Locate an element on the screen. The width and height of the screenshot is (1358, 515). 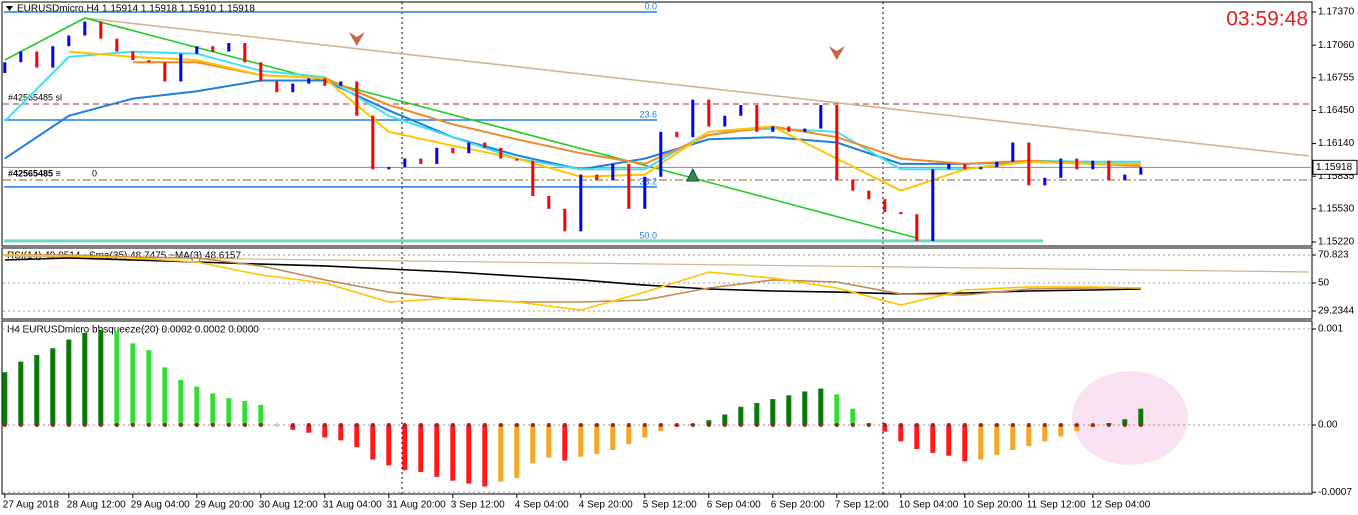
x-tick-label: 31 Aug 04:00 is located at coordinates (352, 505).